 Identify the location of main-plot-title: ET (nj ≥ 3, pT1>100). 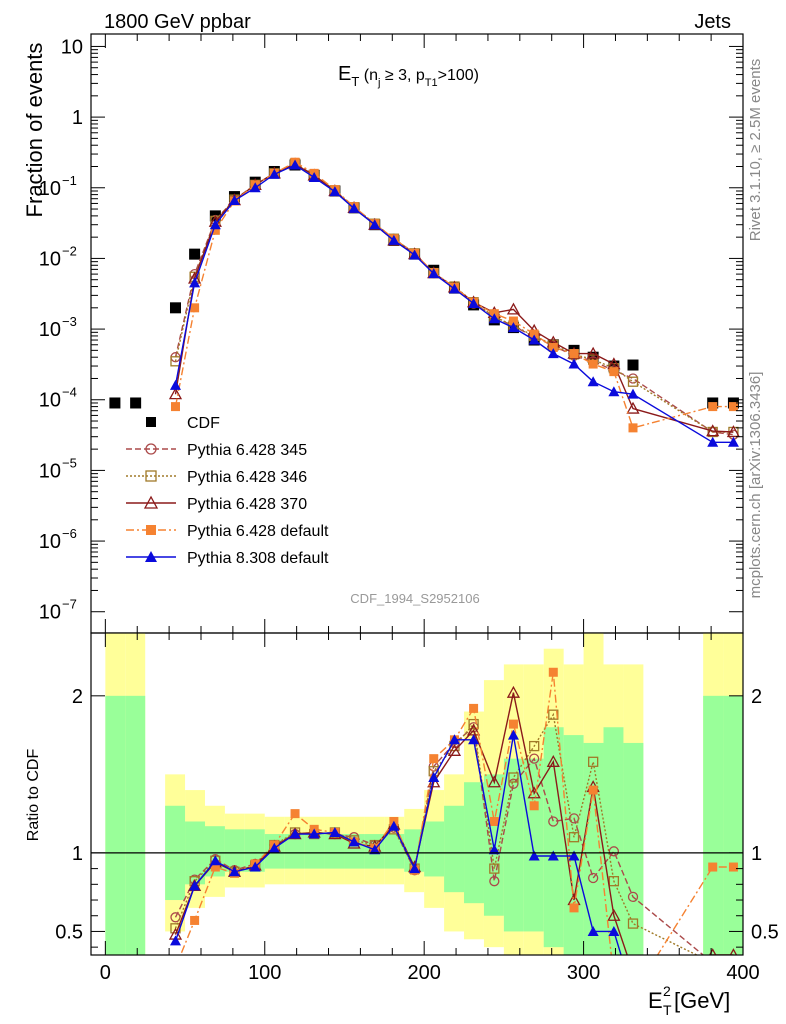
(408, 76).